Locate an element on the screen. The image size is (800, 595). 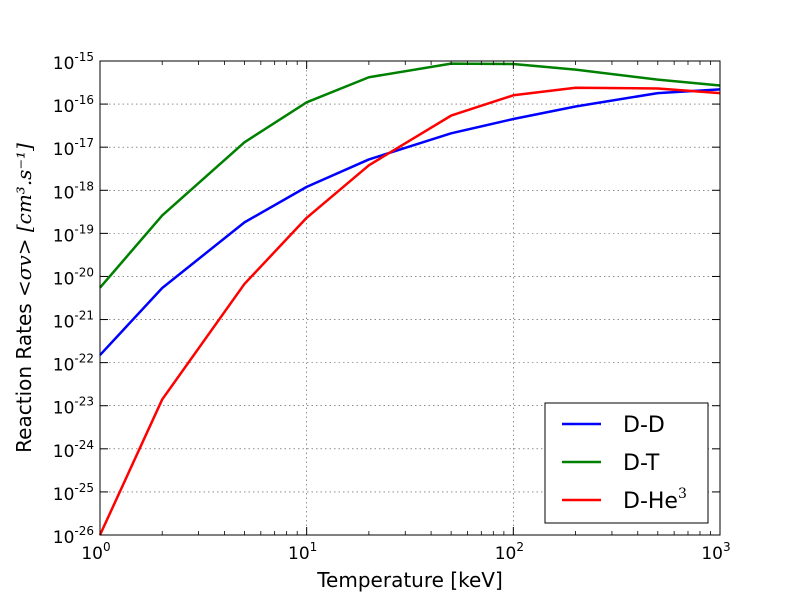
y-tick-exponent: -19 is located at coordinates (84, 229).